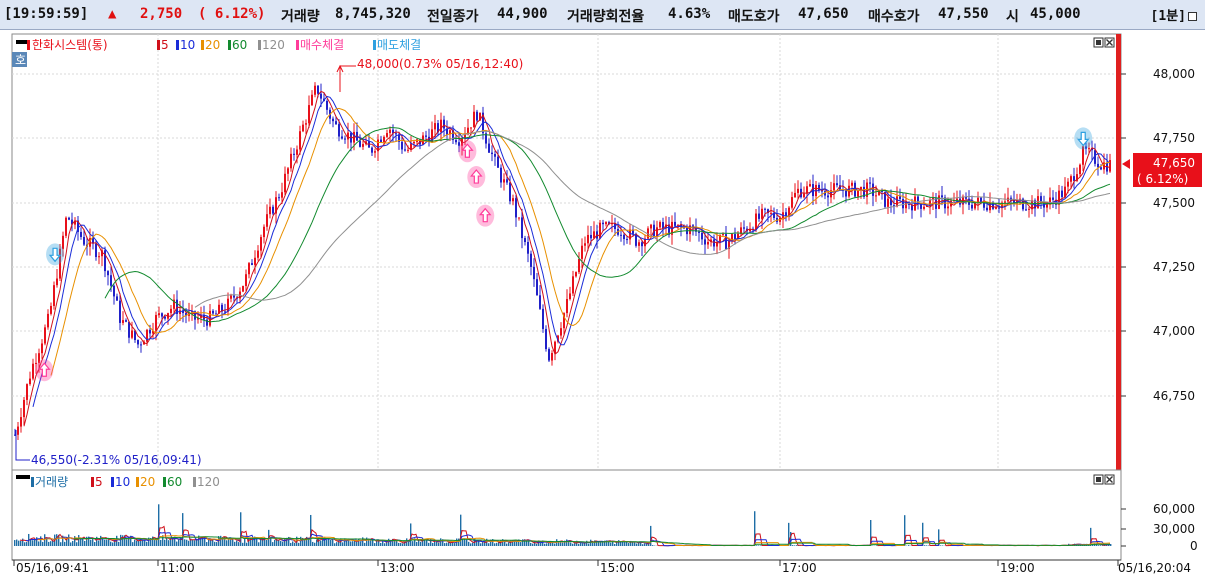 This screenshot has height=575, width=1205. What do you see at coordinates (689, 14) in the screenshot?
I see `turnover-value: 4.63%` at bounding box center [689, 14].